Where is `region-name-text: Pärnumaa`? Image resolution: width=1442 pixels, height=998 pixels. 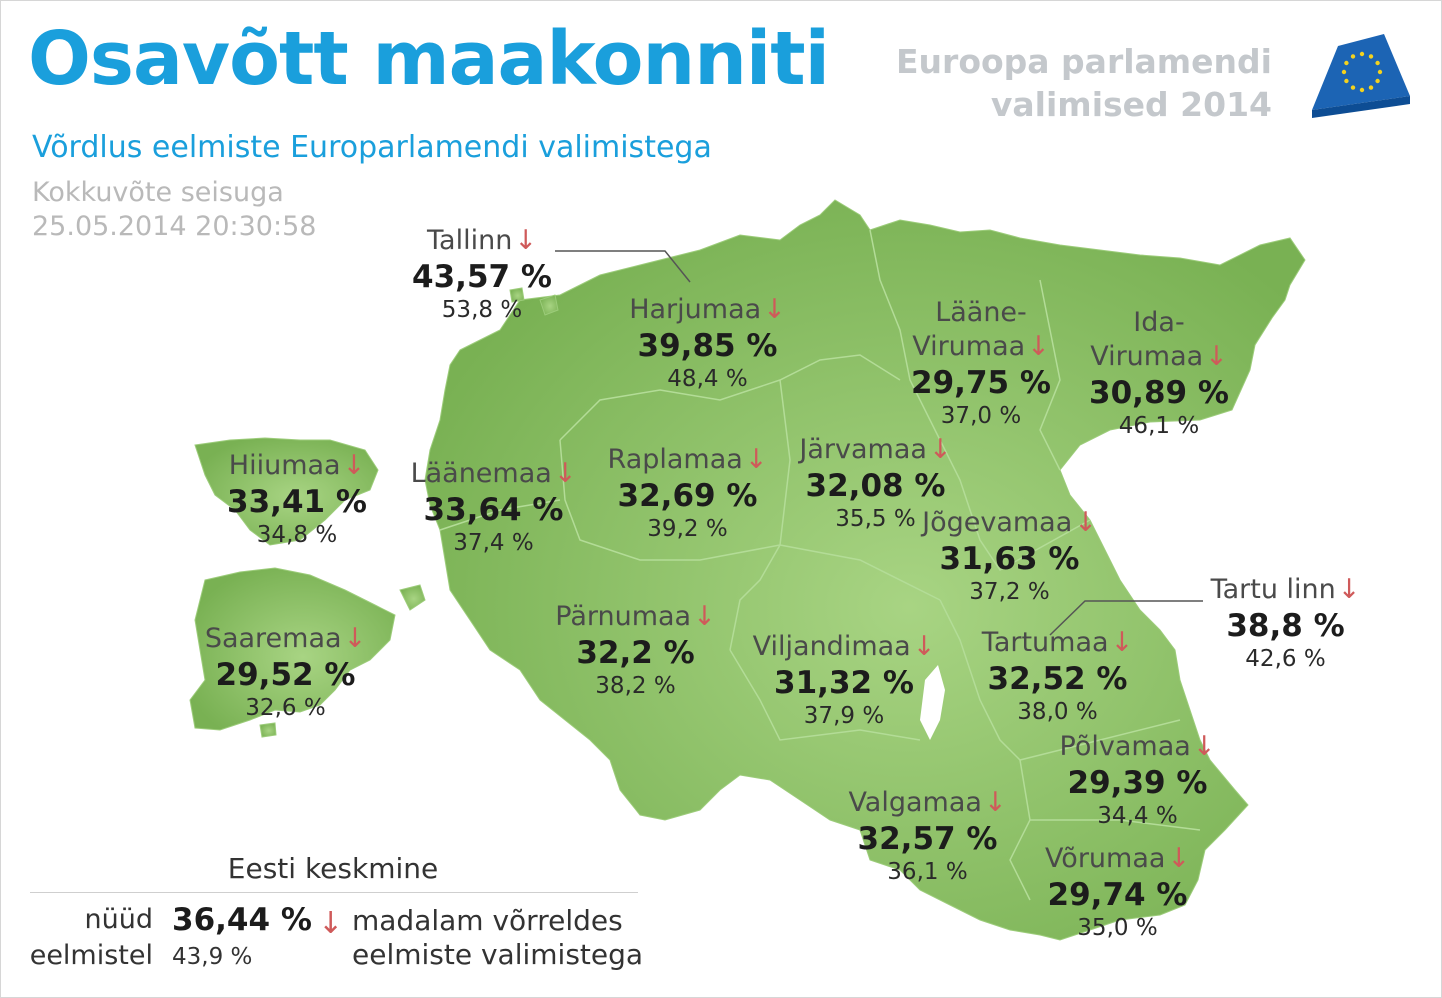 region-name-text: Pärnumaa is located at coordinates (623, 616).